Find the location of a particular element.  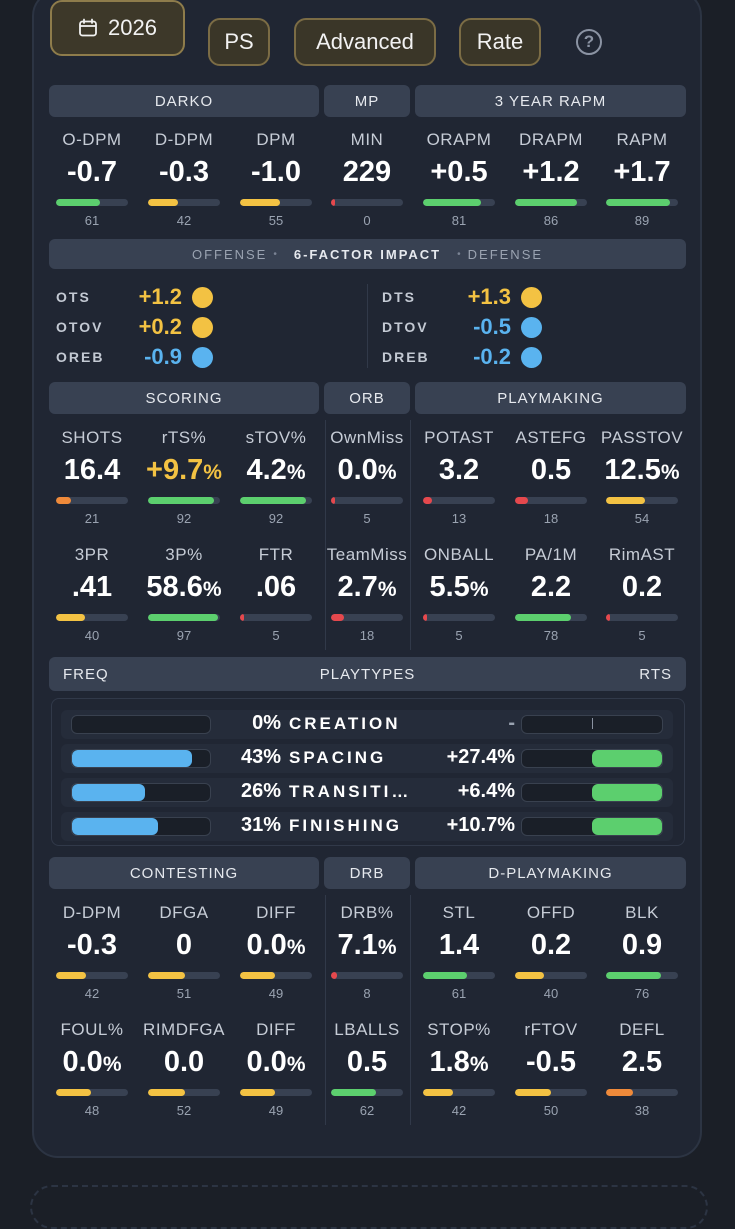

percentile-value: 89 is located at coordinates (642, 220).